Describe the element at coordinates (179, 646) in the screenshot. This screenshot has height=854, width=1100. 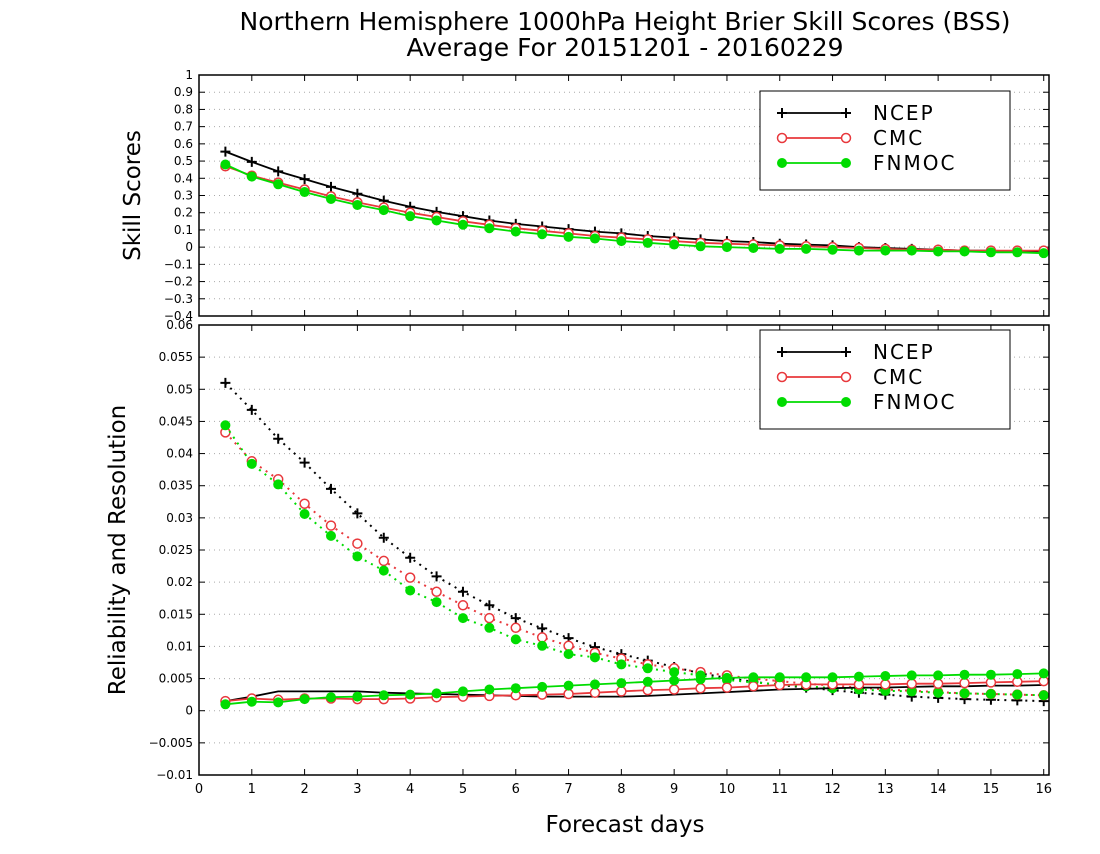
I see `y-tick-label: 0.01` at that location.